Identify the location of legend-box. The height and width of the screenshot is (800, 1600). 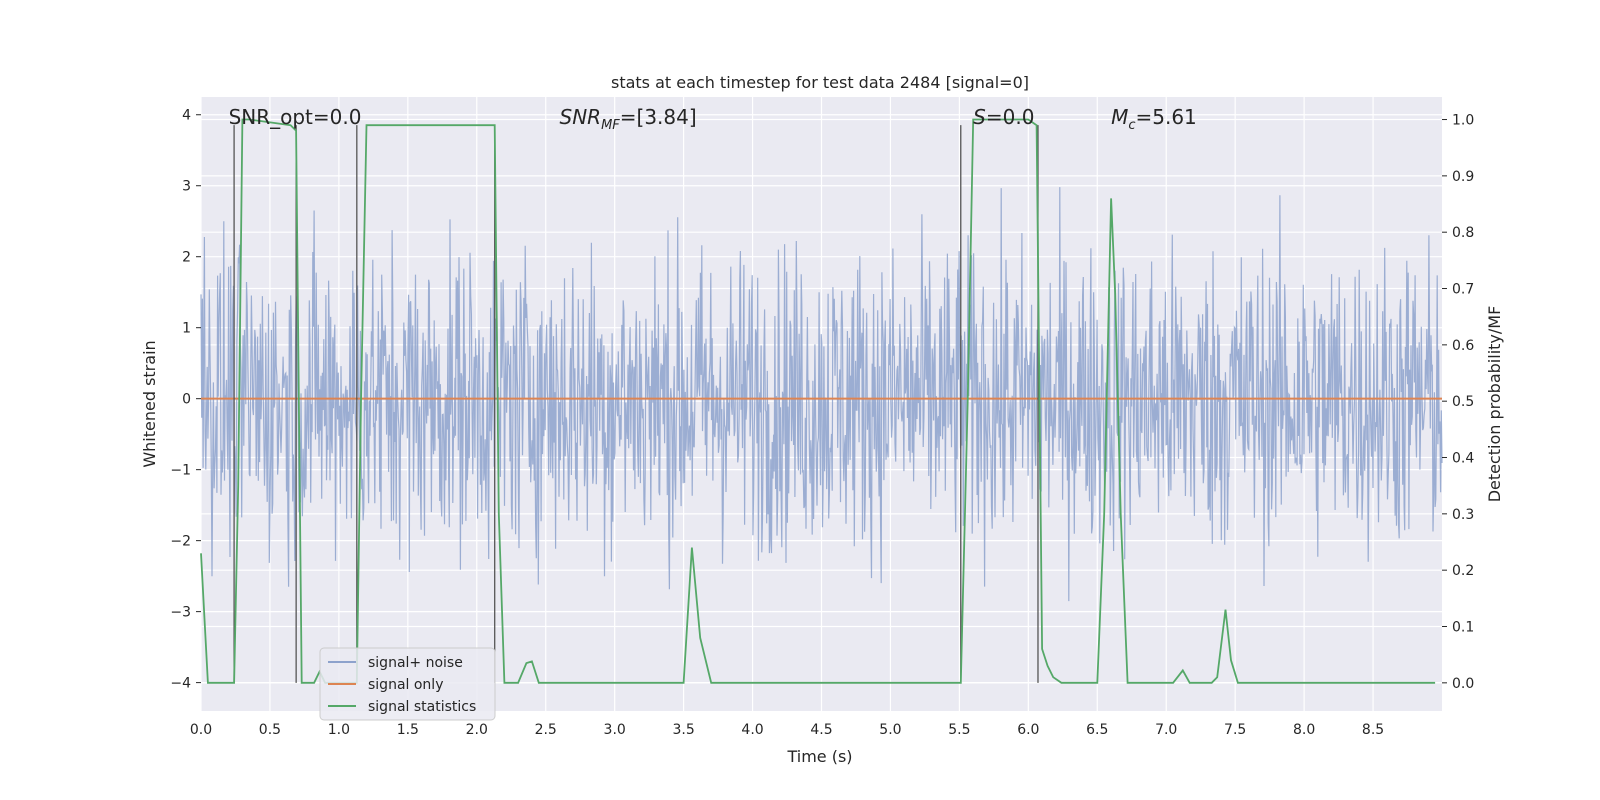
(407, 684).